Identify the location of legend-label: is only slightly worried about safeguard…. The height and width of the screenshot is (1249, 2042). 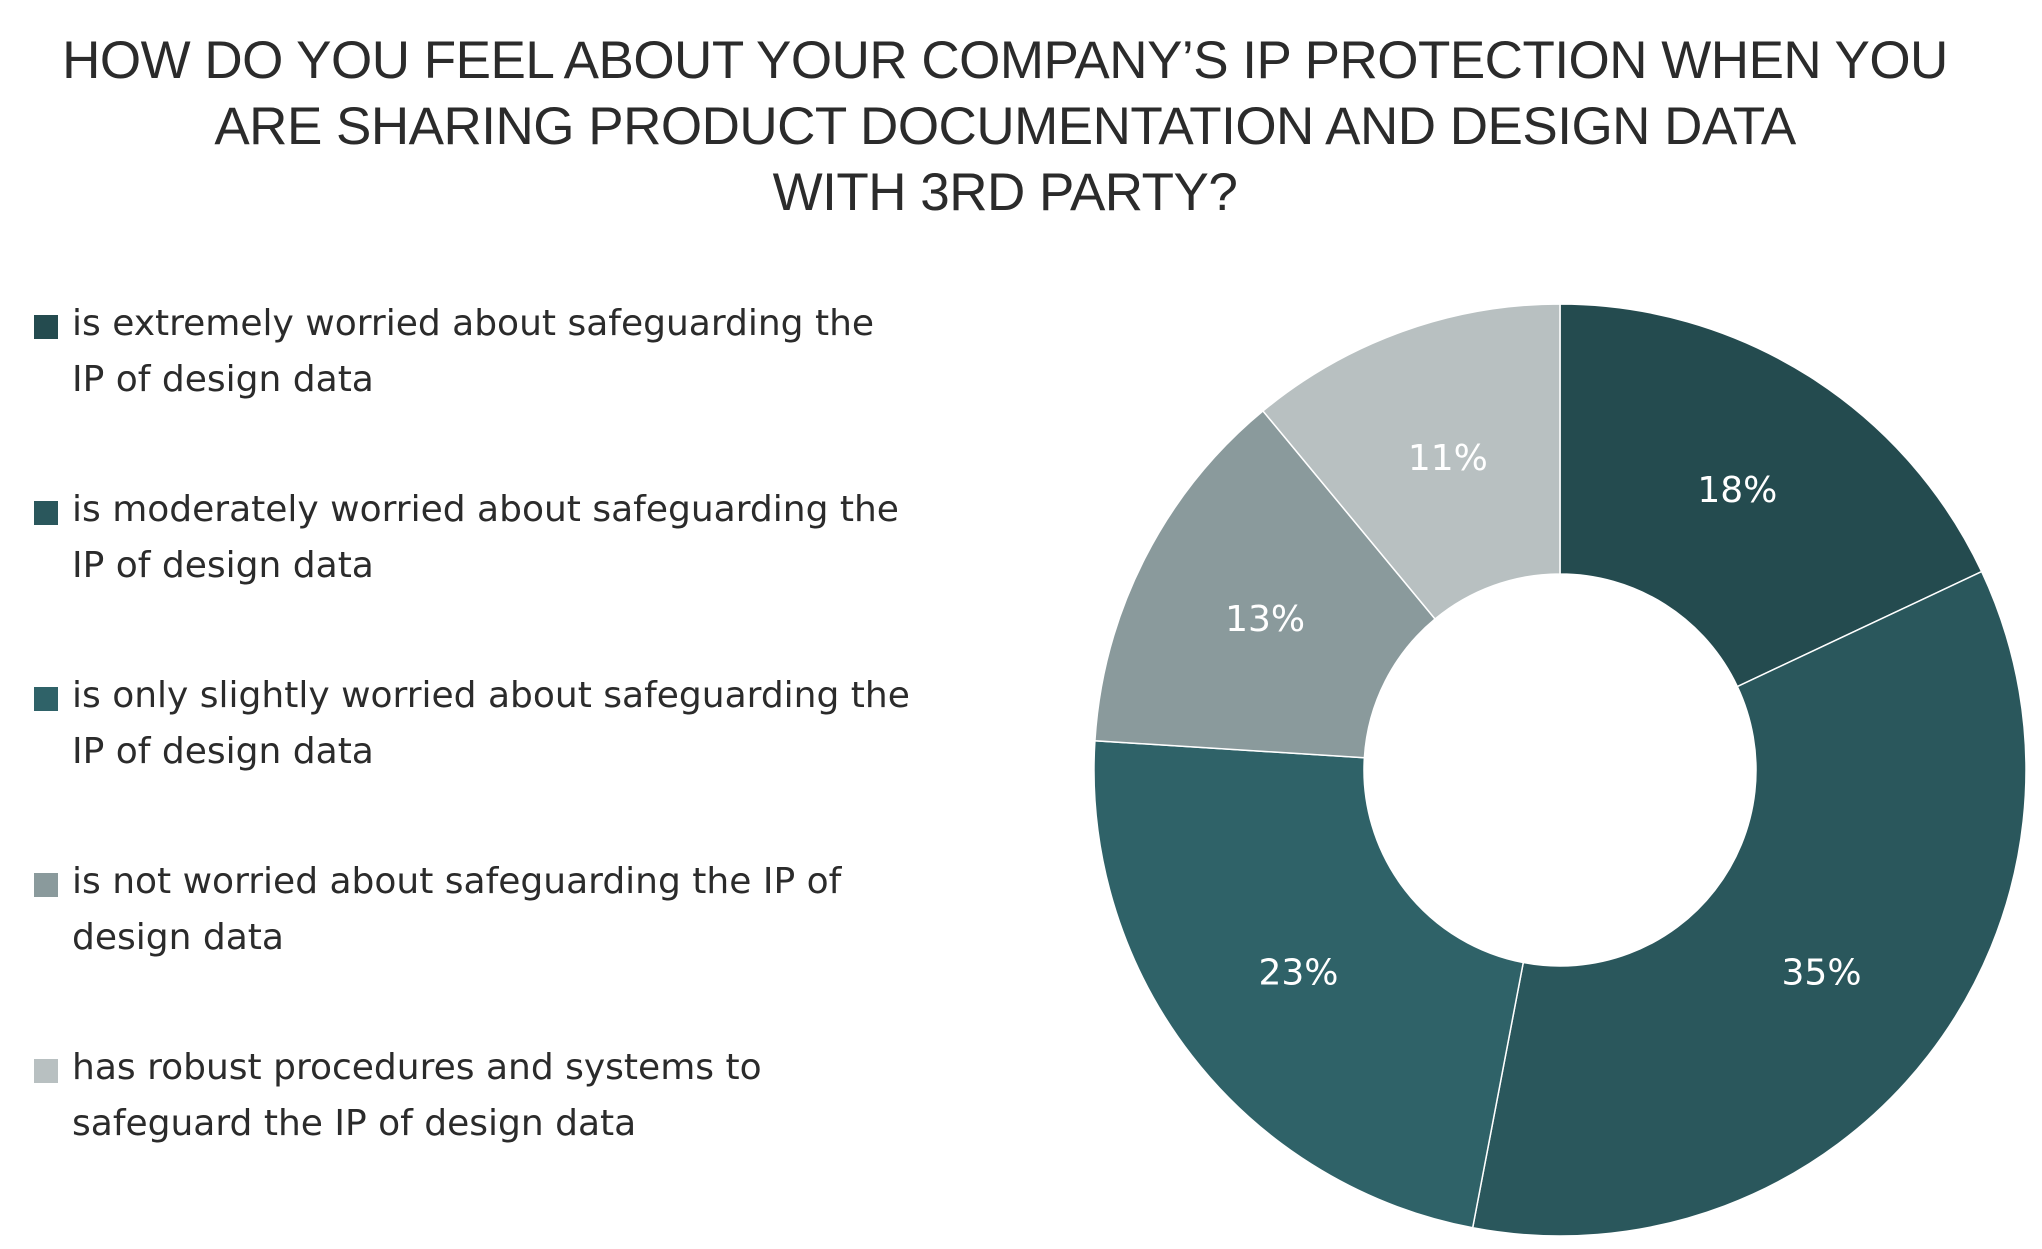
(491, 723).